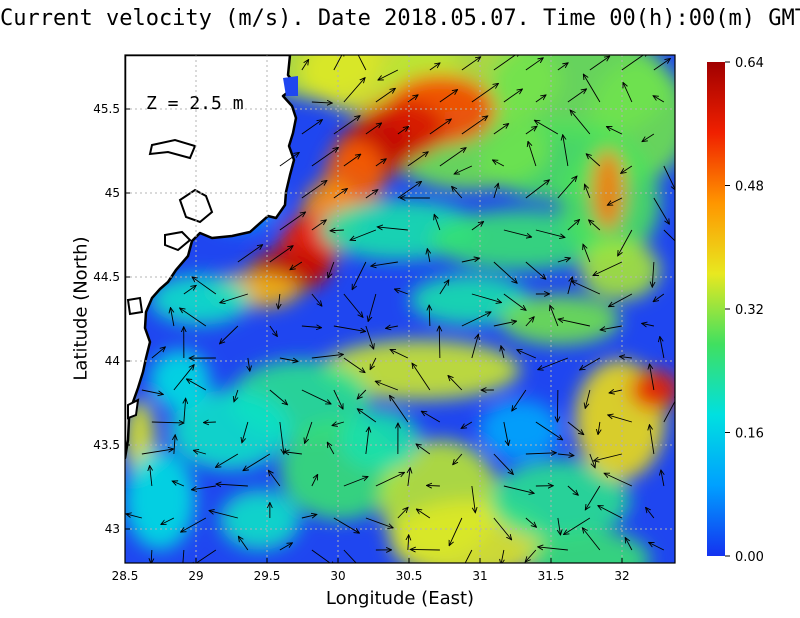  Describe the element at coordinates (106, 109) in the screenshot. I see `y-tick-label: 45.5` at that location.